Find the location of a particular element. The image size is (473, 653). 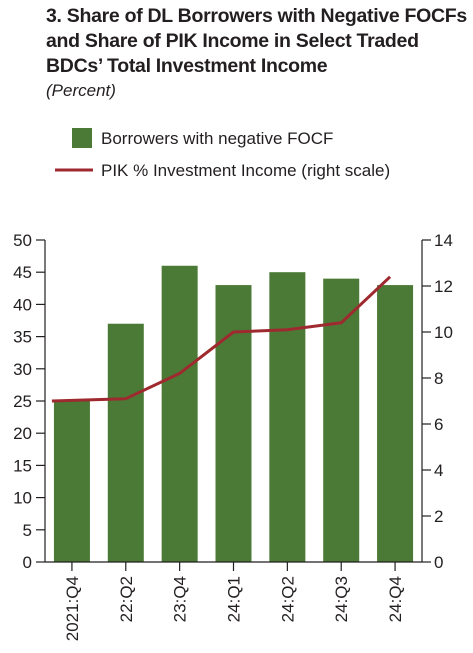

right-tick-label: 12 is located at coordinates (443, 286).